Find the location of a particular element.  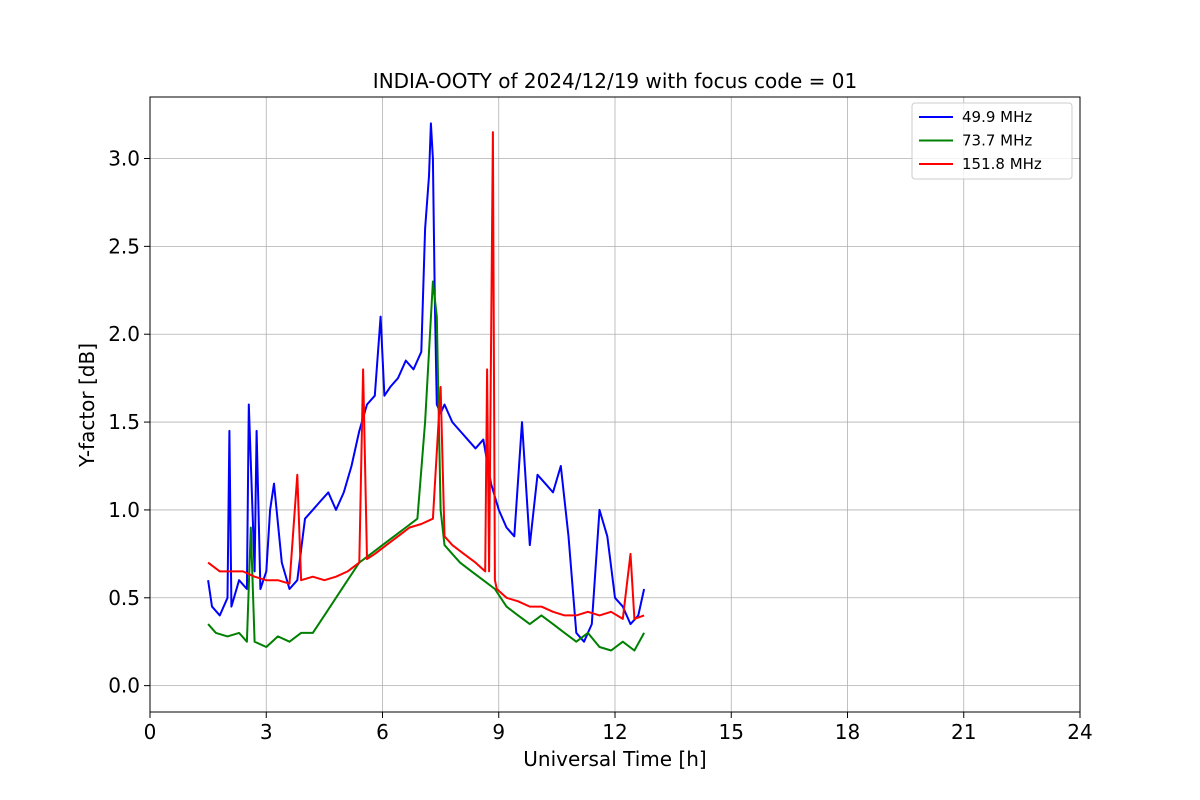

y-tick-label: 1.0 is located at coordinates (124, 510).